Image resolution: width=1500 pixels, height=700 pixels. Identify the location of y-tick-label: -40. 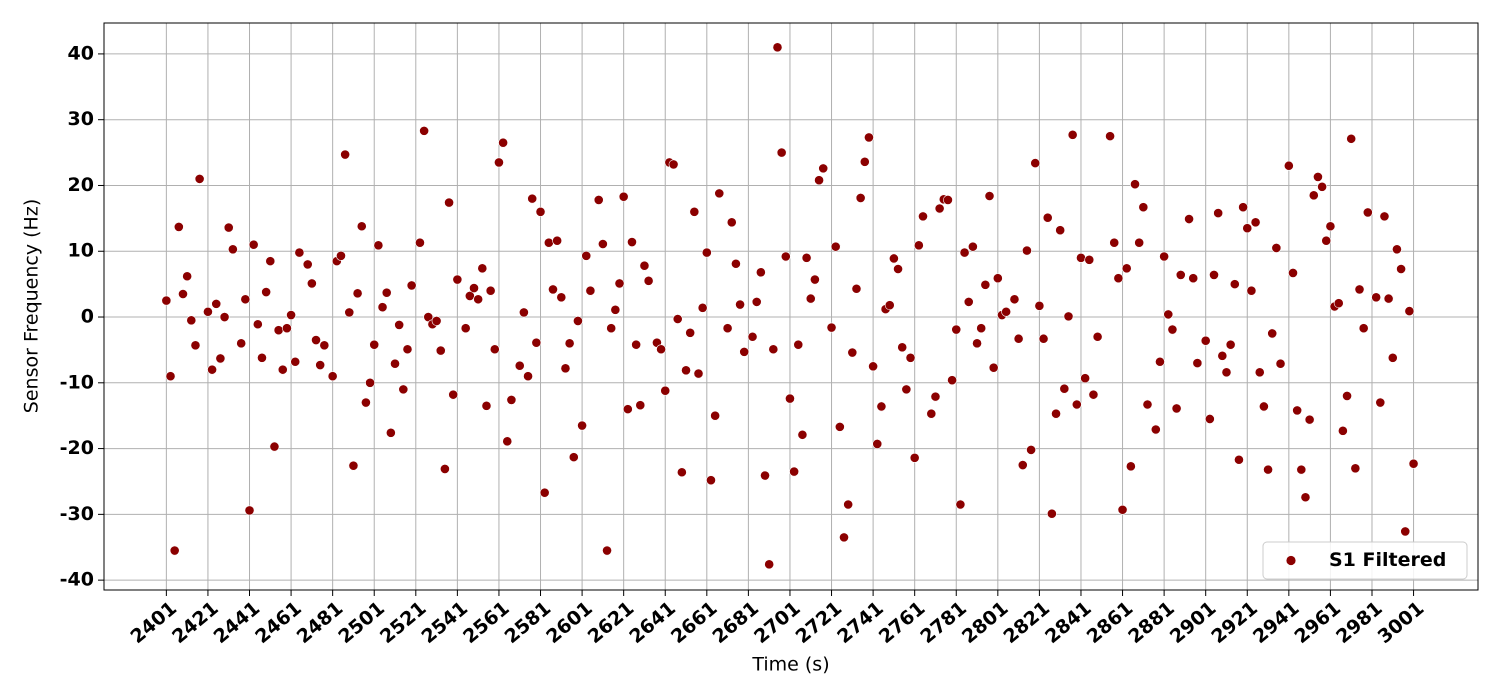
(77, 580).